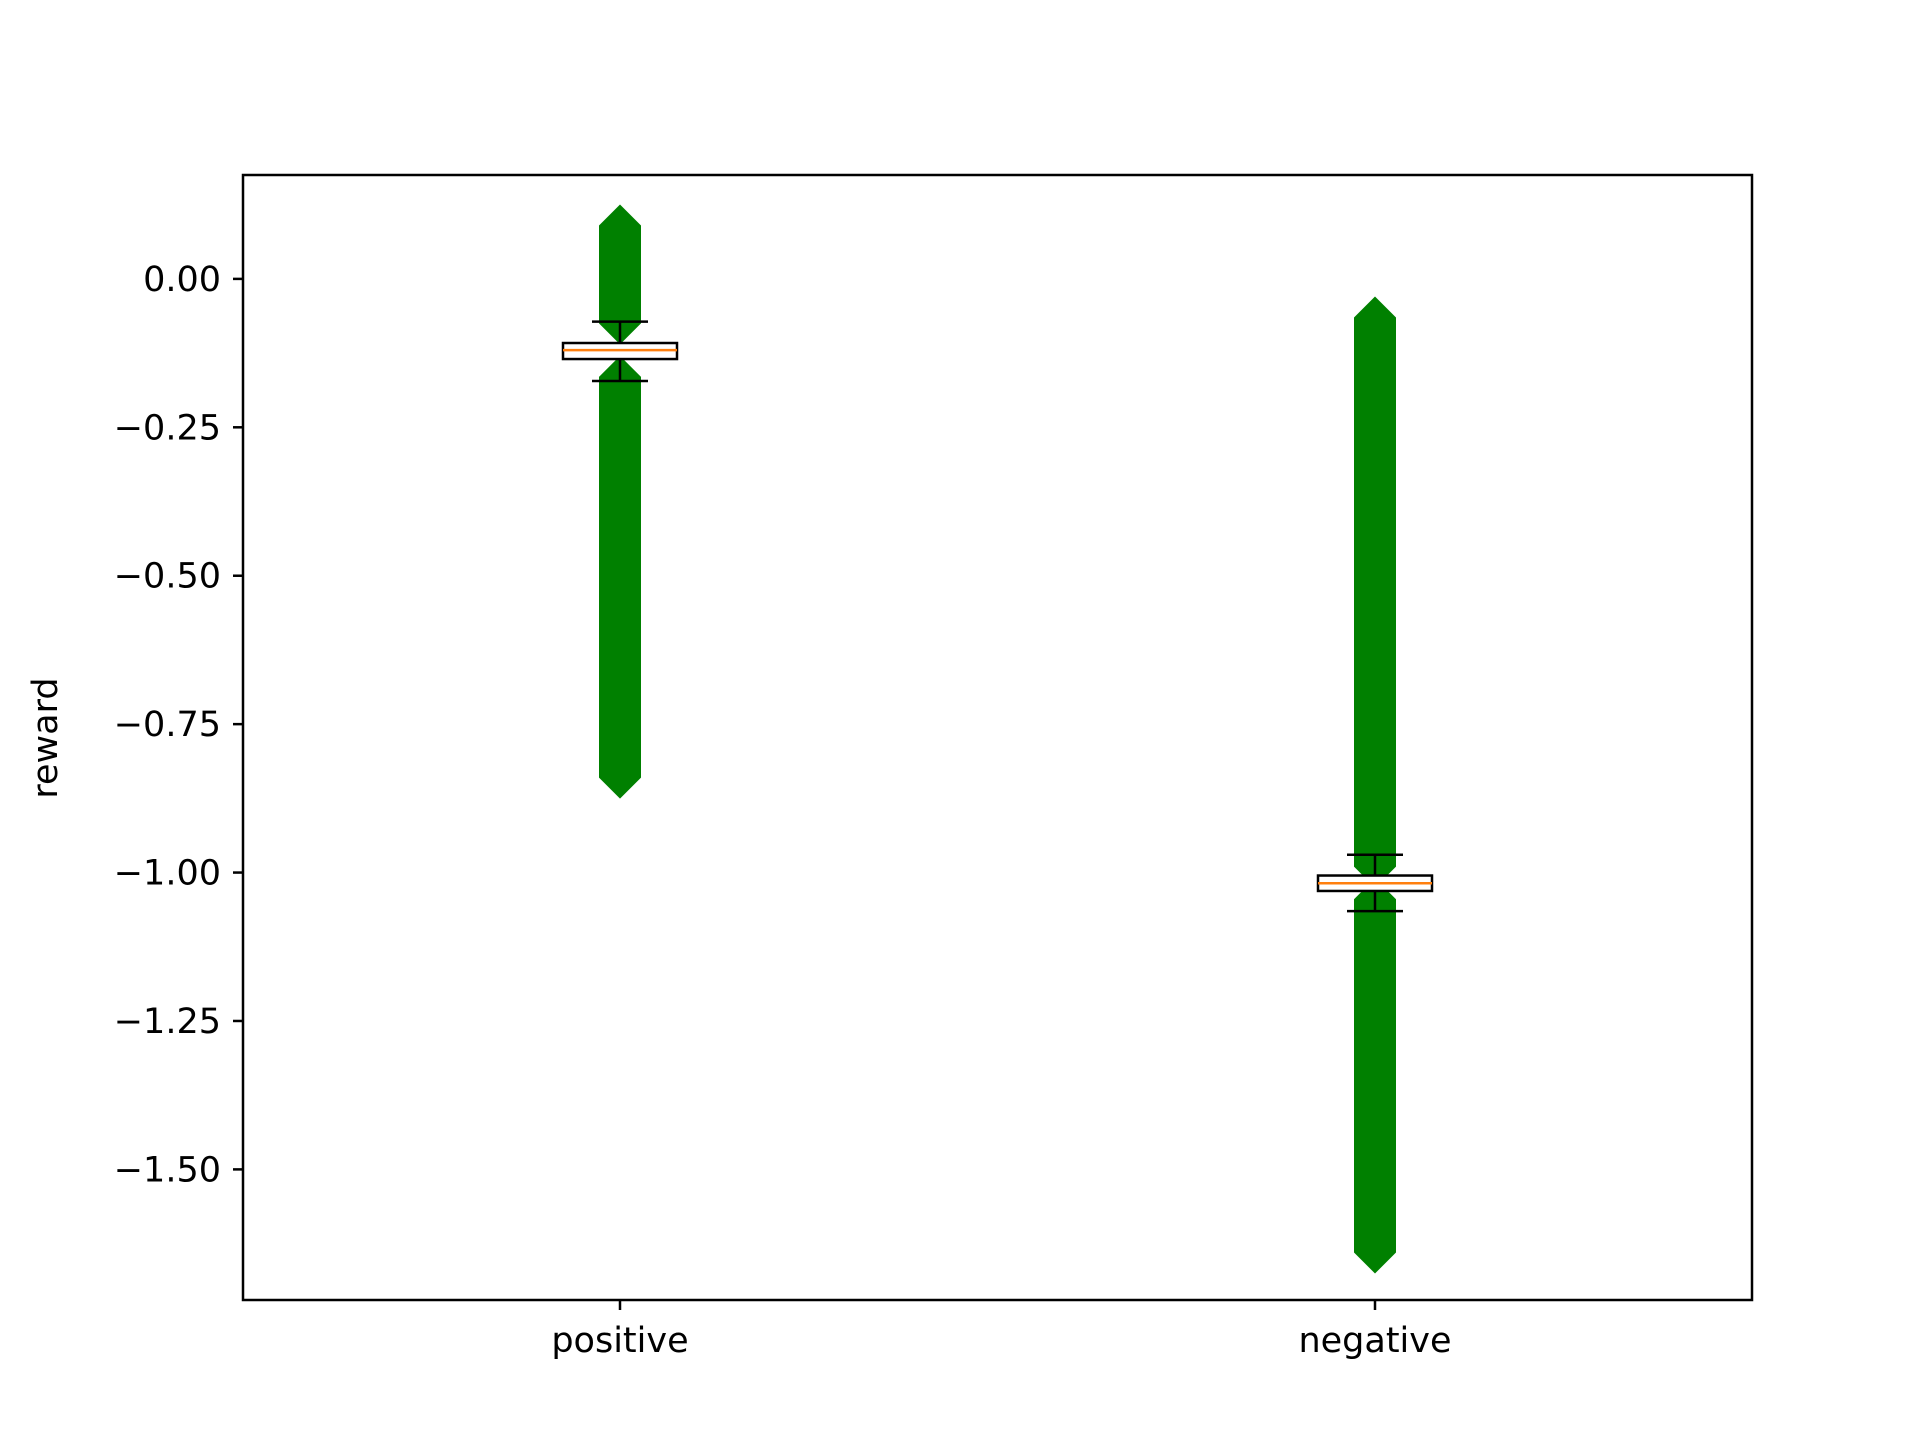 This screenshot has height=1440, width=1920. I want to click on y-tick-label: −1.25, so click(167, 1022).